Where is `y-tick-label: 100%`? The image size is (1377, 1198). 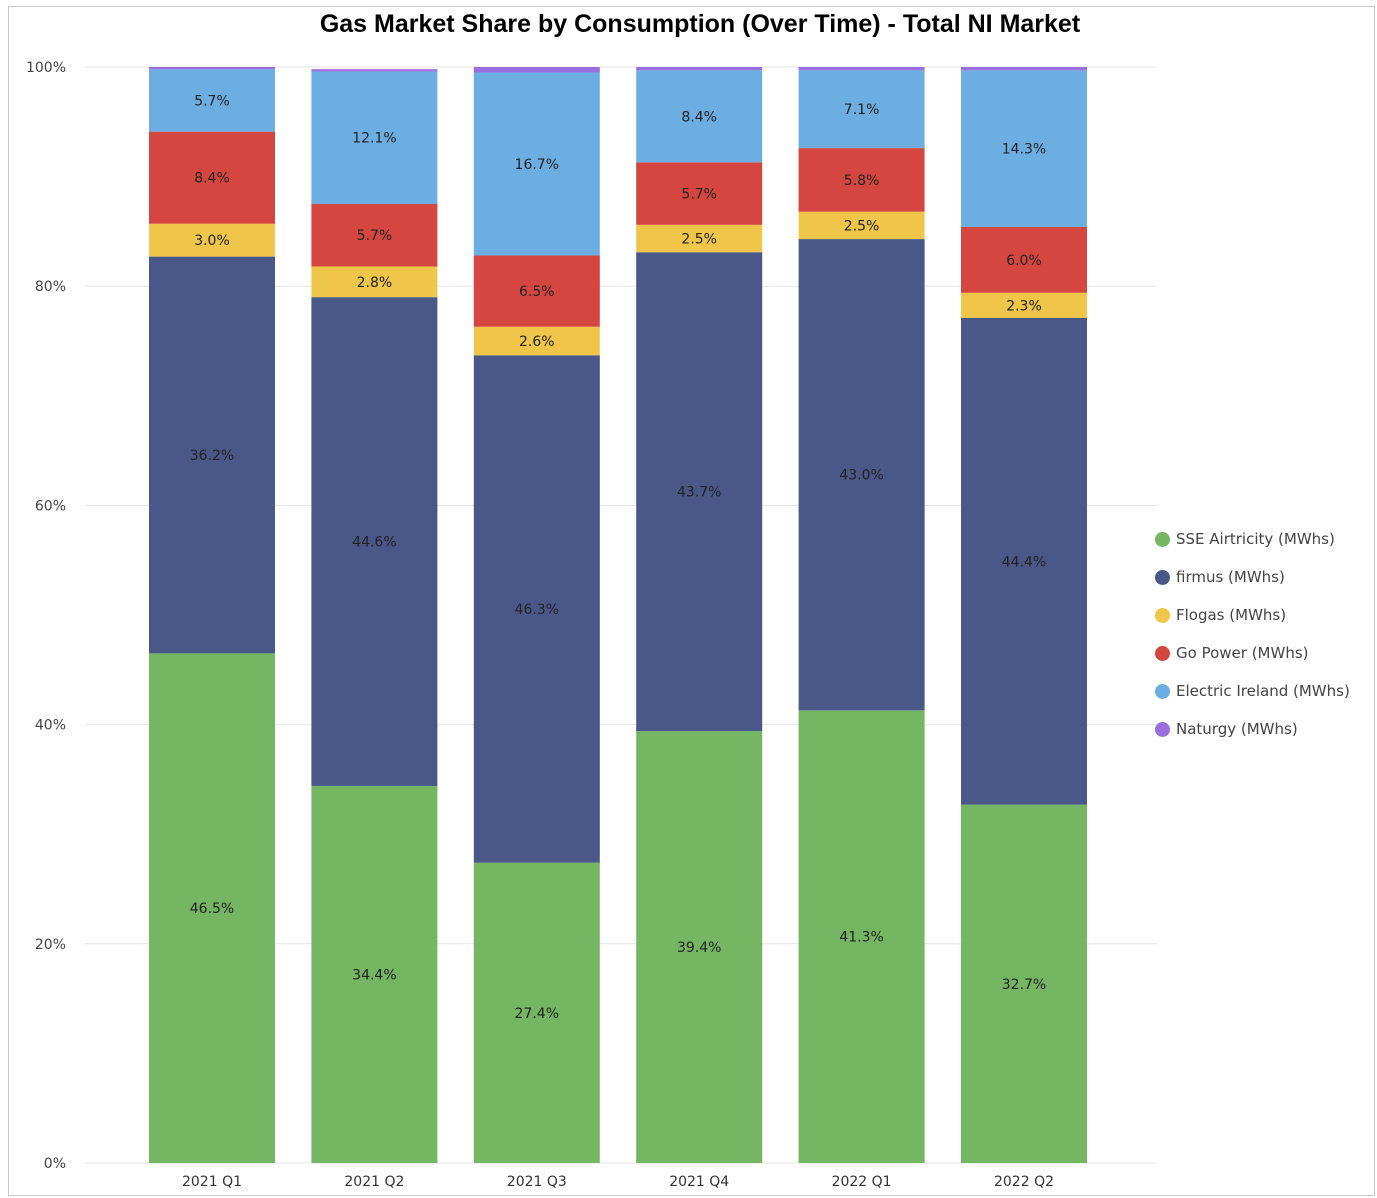
y-tick-label: 100% is located at coordinates (46, 68).